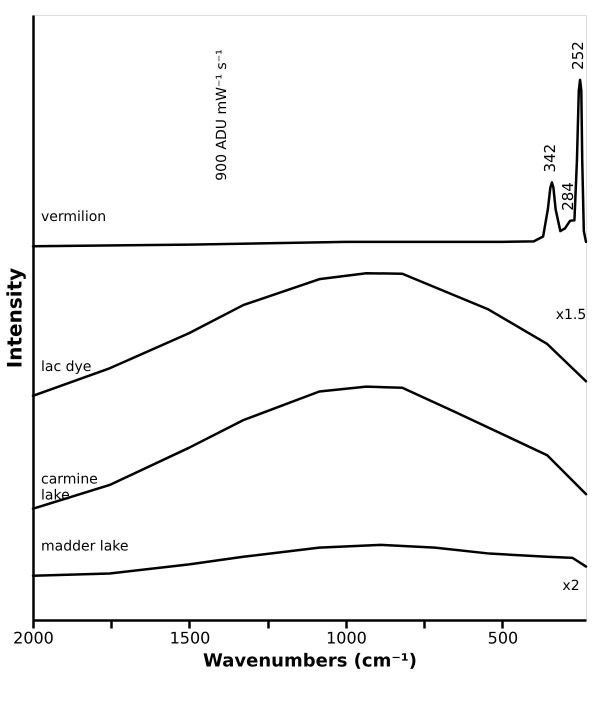  Describe the element at coordinates (84, 546) in the screenshot. I see `series-label: madder lake` at that location.